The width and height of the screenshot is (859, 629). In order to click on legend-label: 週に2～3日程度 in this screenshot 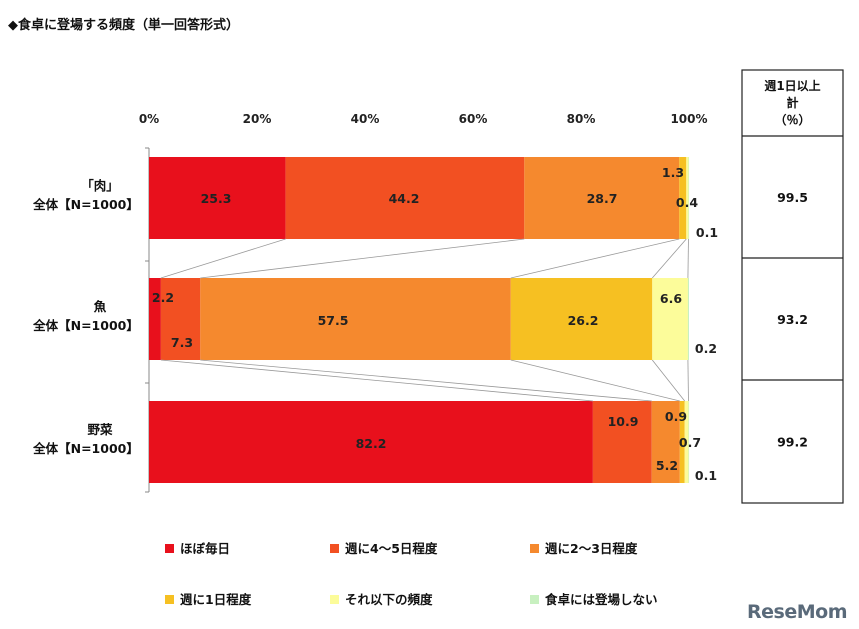, I will do `click(591, 548)`.